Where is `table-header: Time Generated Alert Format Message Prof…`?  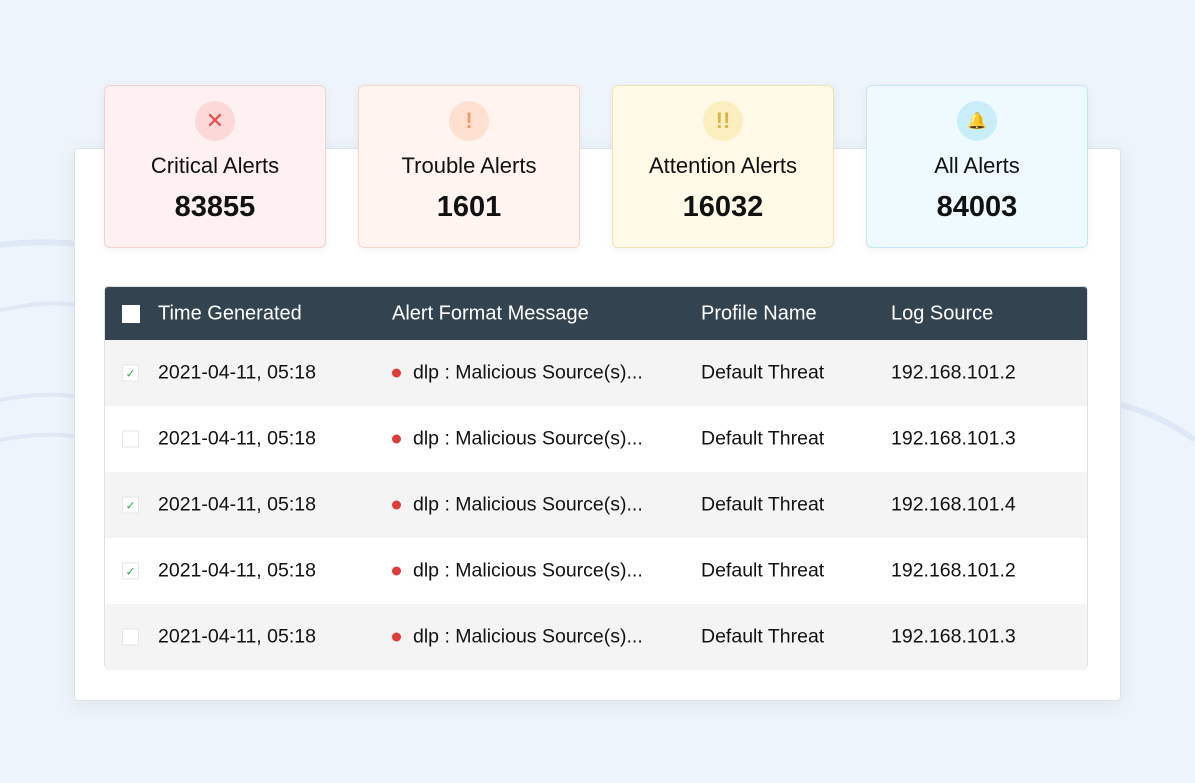
table-header: Time Generated Alert Format Message Prof… is located at coordinates (596, 313).